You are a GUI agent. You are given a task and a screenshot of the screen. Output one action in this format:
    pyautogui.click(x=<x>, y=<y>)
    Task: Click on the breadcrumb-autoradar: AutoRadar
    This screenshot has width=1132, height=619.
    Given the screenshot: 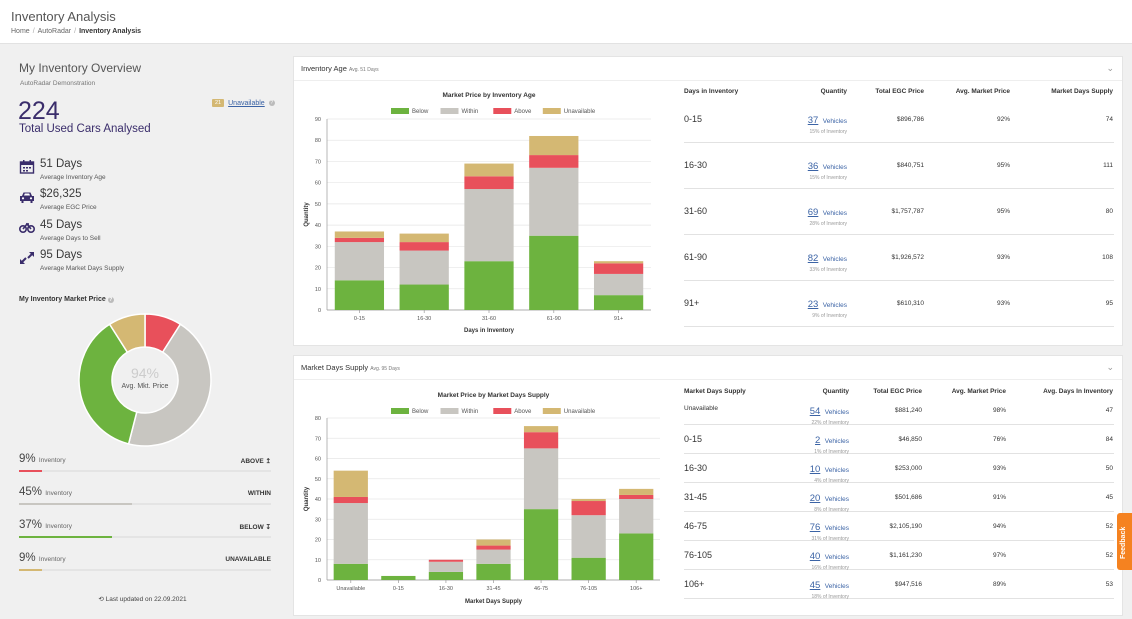 What is the action you would take?
    pyautogui.click(x=54, y=31)
    